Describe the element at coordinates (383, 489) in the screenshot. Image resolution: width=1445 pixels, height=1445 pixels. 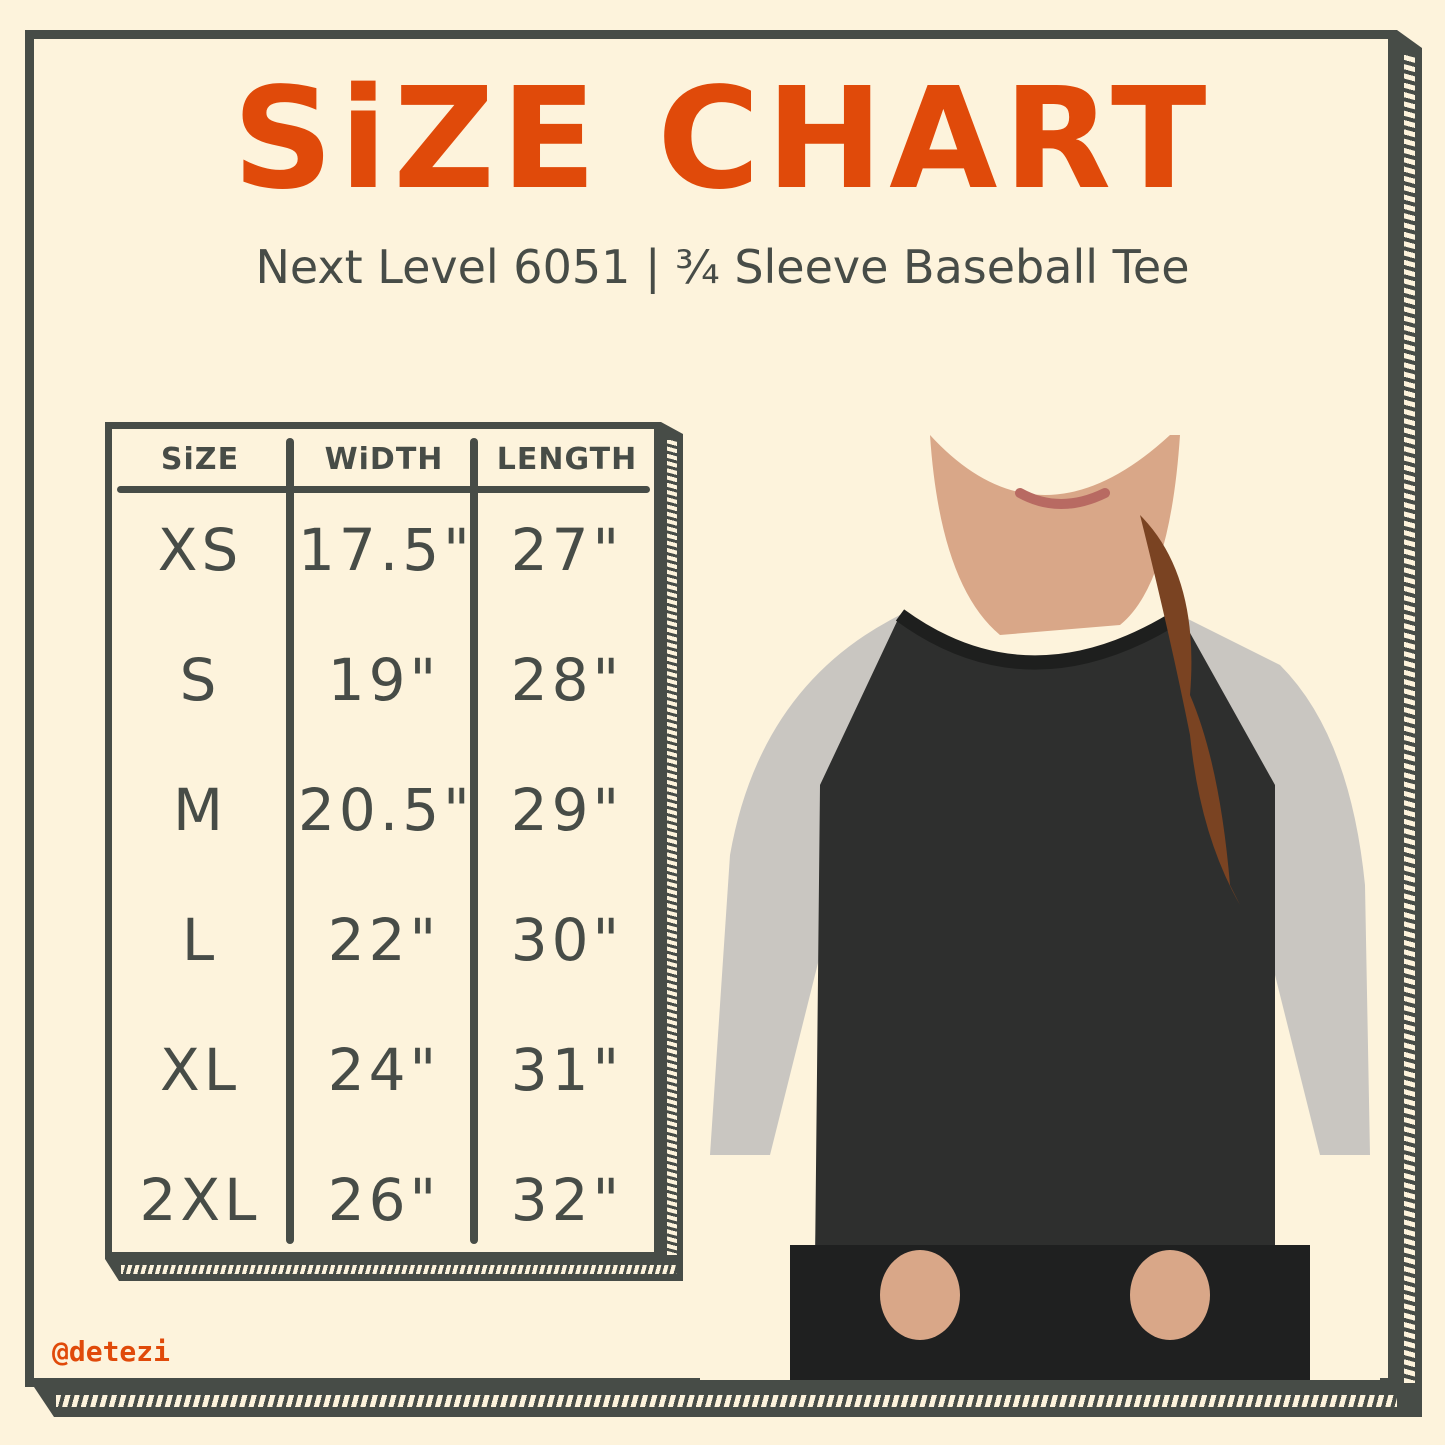
I see `header-divider` at that location.